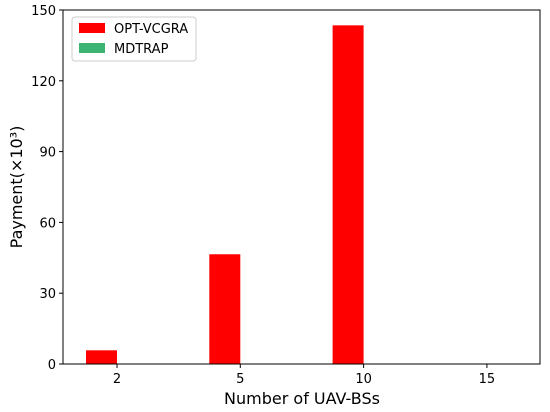 The width and height of the screenshot is (550, 412). I want to click on x-axis-label: Number of UAV-BSs, so click(302, 398).